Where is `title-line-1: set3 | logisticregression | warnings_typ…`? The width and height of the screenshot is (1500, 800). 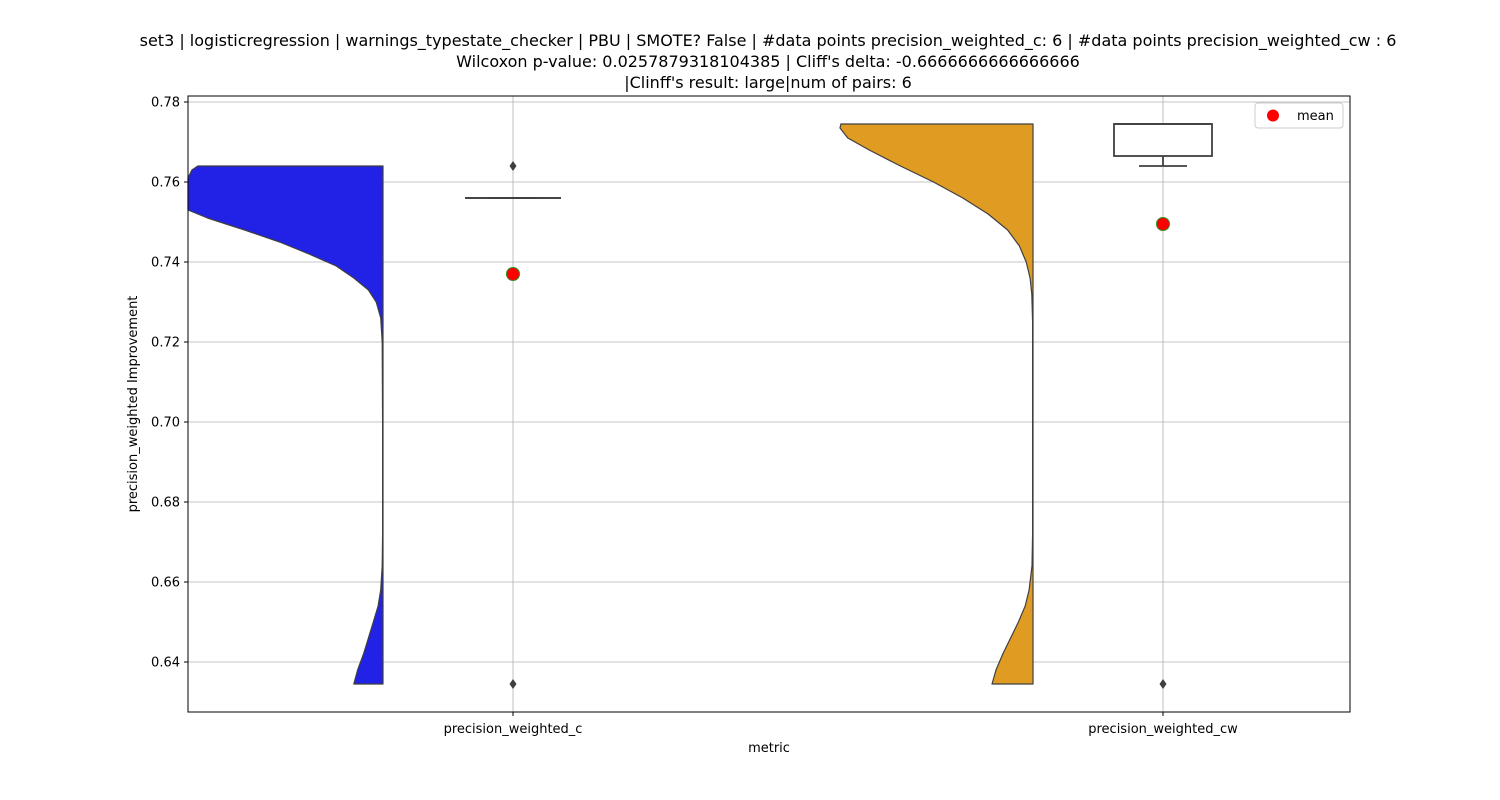
title-line-1: set3 | logisticregression | warnings_typ… is located at coordinates (768, 41).